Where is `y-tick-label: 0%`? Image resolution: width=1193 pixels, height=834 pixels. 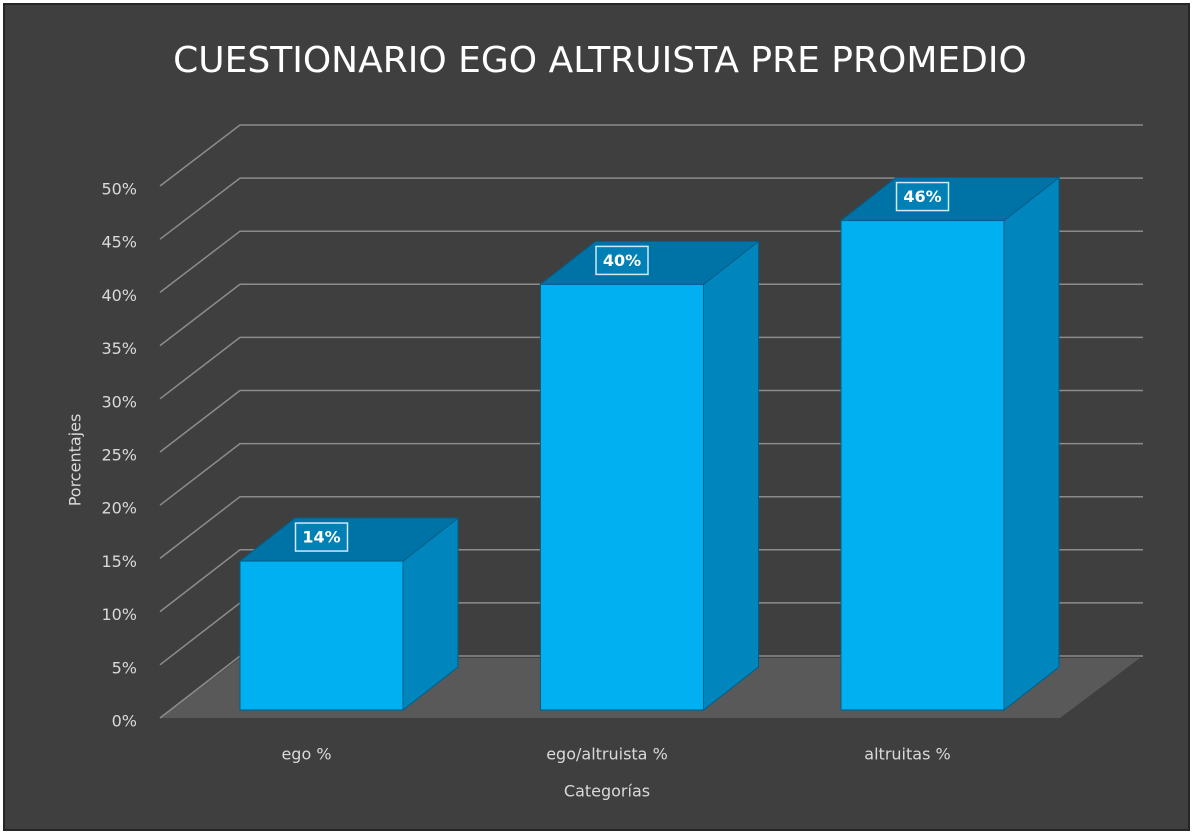
y-tick-label: 0% is located at coordinates (124, 721).